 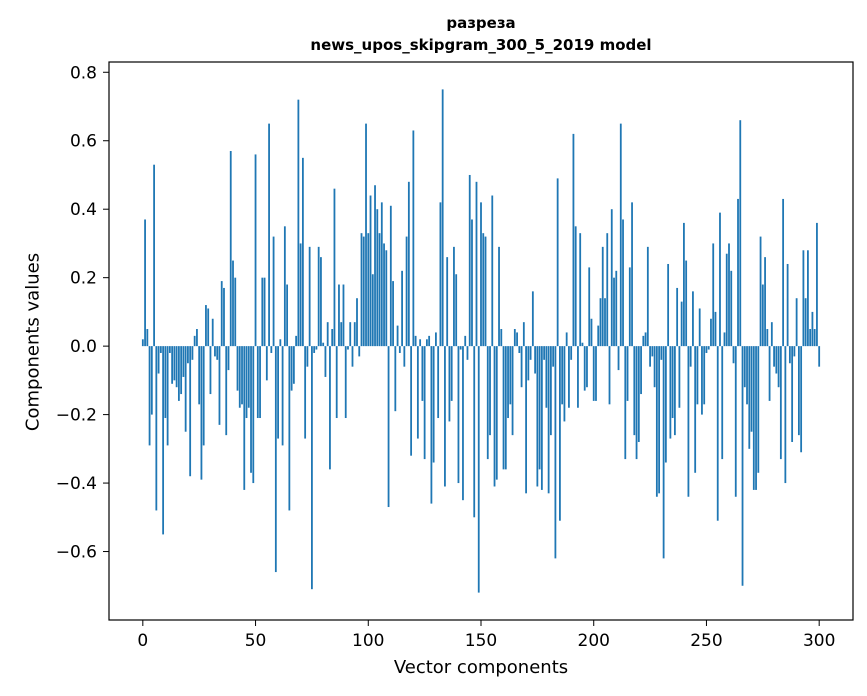 I want to click on chart-title-line1: разреза, so click(x=481, y=23).